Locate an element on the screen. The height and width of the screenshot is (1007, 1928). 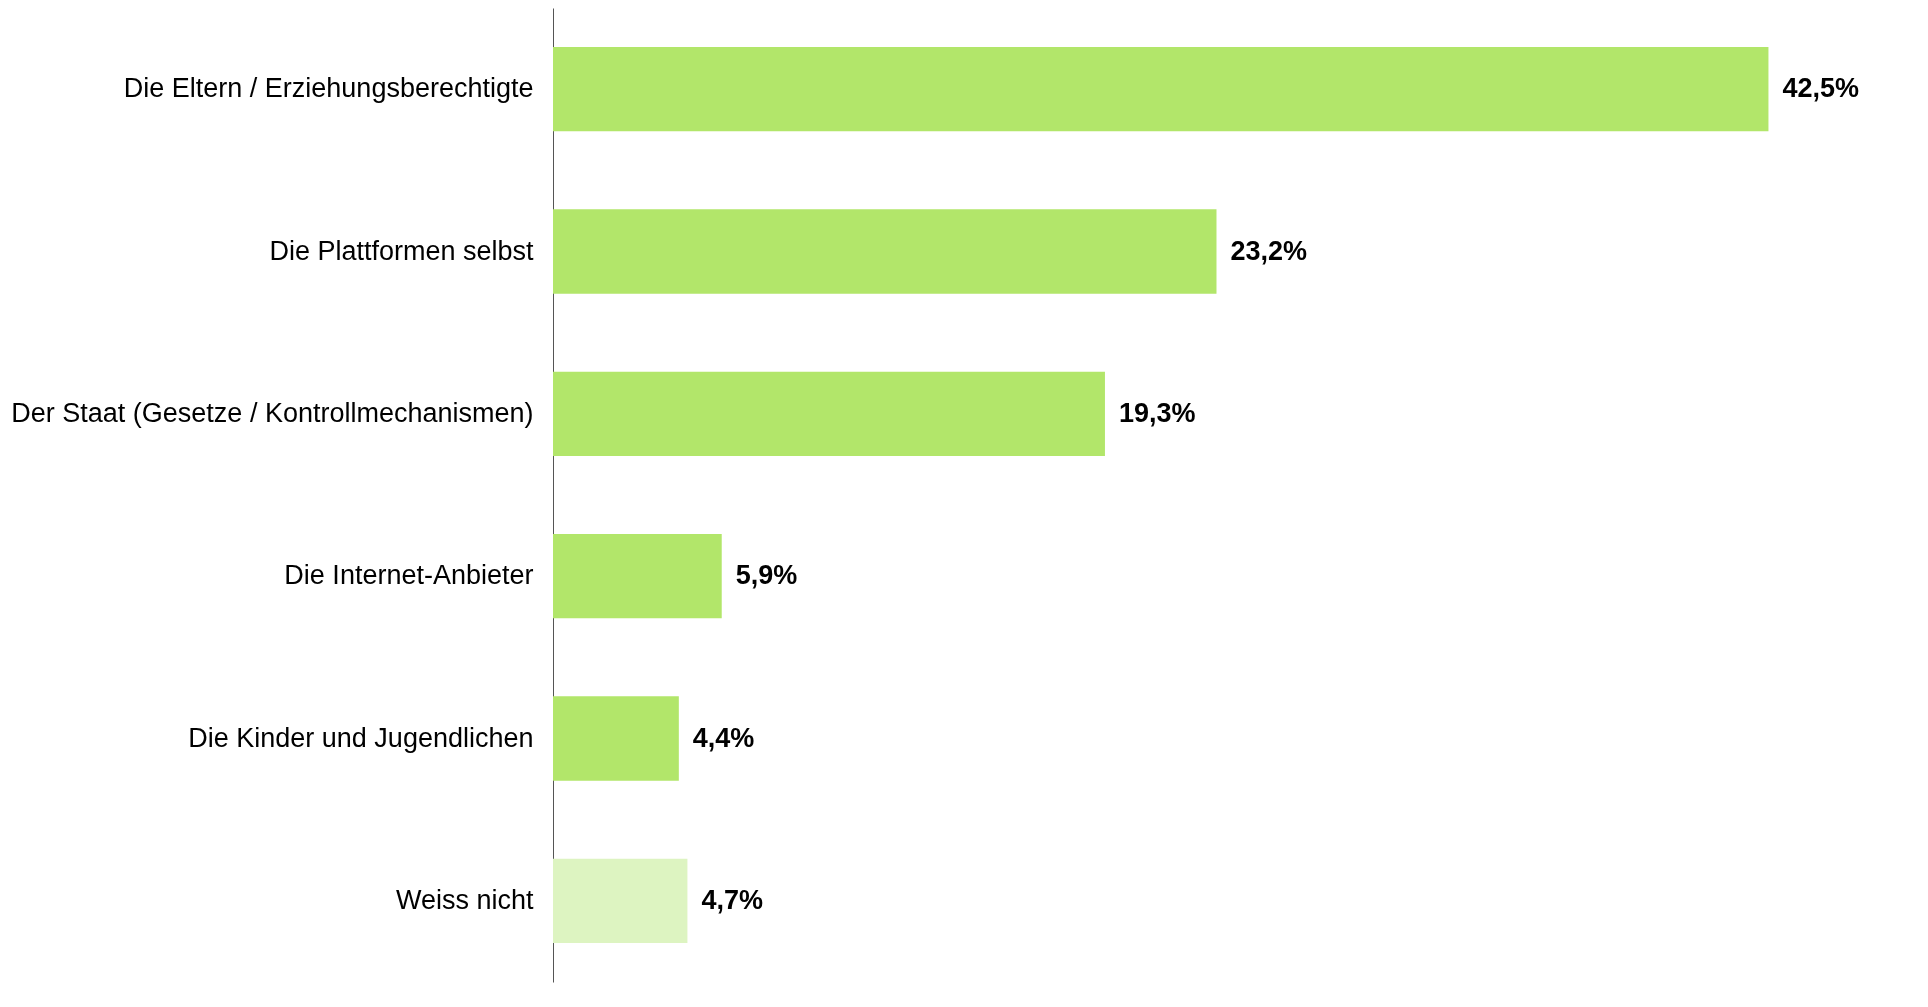
data-label: 4,4% is located at coordinates (723, 737).